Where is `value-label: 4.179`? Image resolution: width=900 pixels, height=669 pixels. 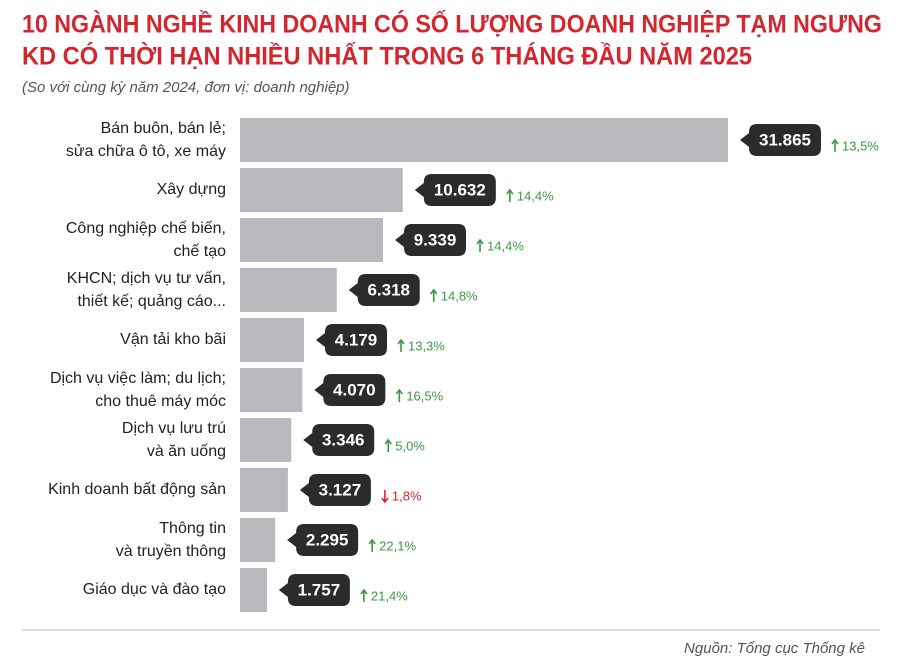 value-label: 4.179 is located at coordinates (356, 339).